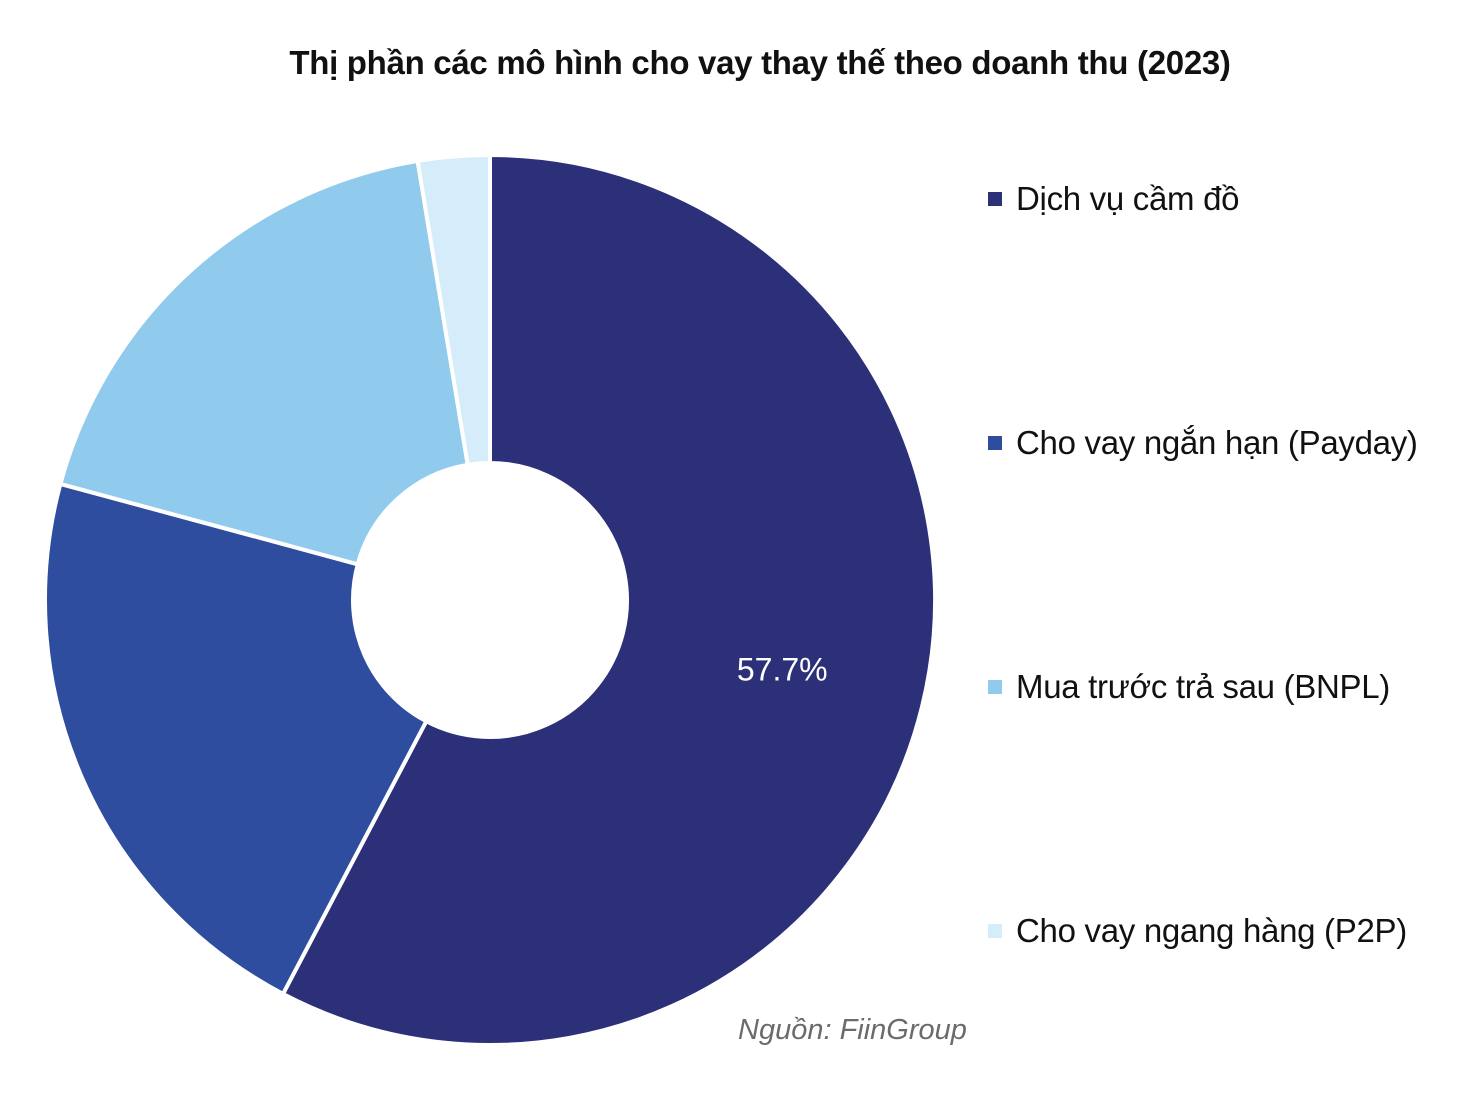 Image resolution: width=1476 pixels, height=1102 pixels. I want to click on legend-label: Cho vay ngang hàng (P2P), so click(1211, 930).